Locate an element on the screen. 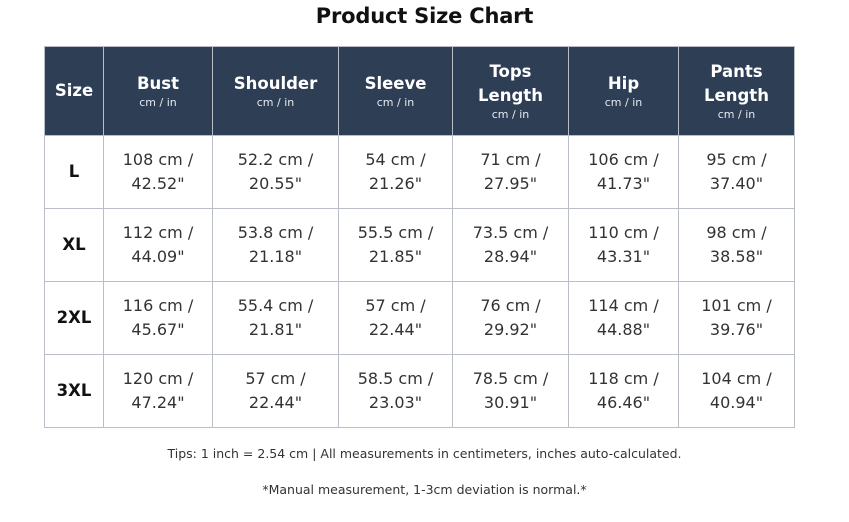  cm-value: 98 cm / is located at coordinates (736, 232).